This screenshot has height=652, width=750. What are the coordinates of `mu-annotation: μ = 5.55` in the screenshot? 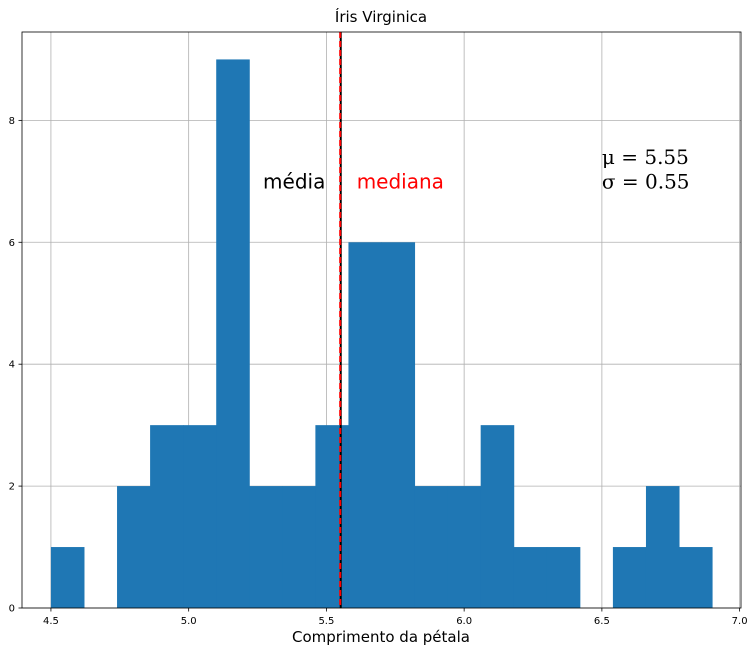 It's located at (645, 157).